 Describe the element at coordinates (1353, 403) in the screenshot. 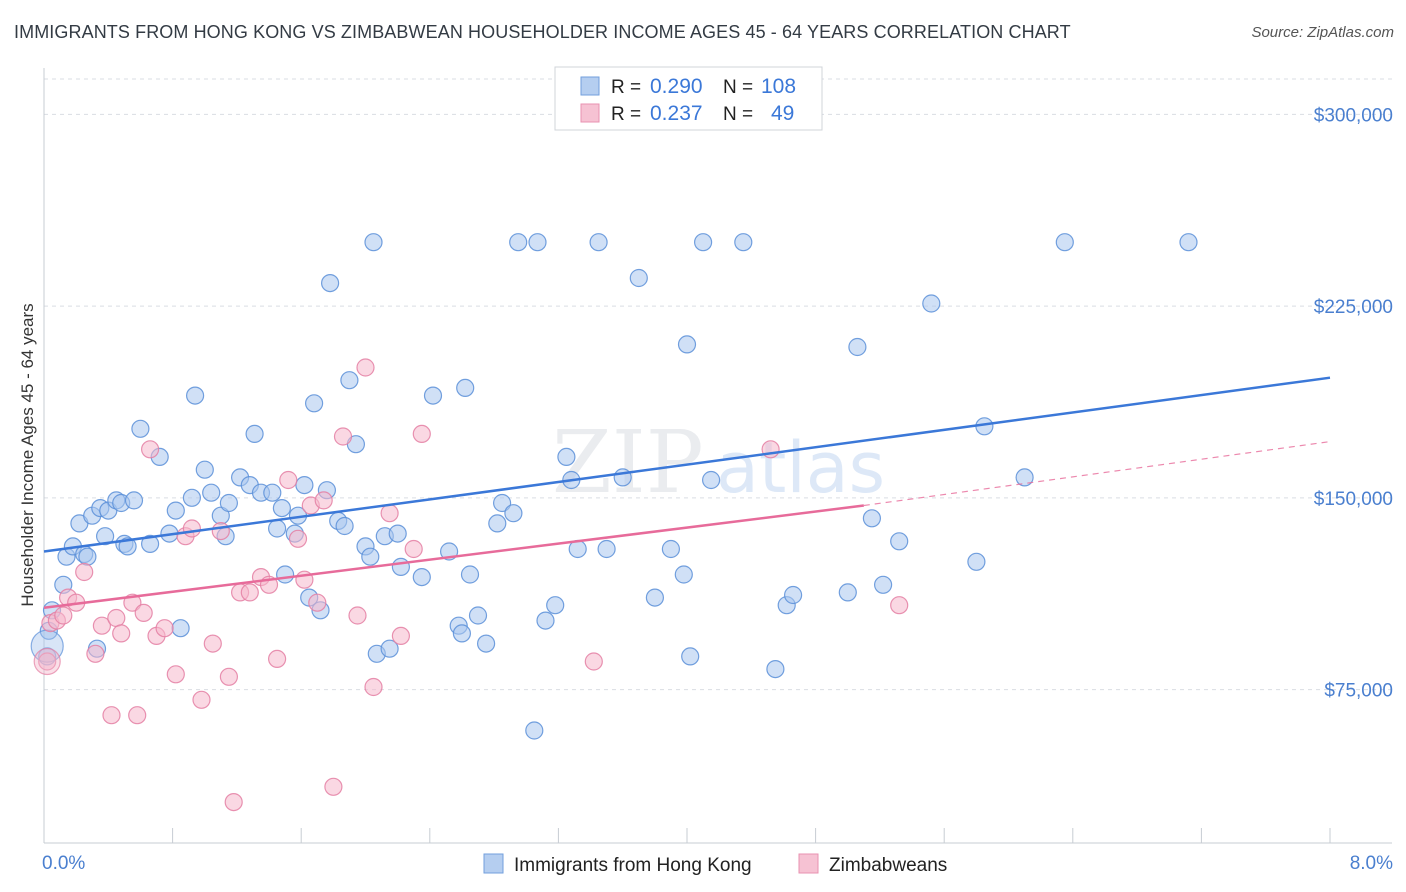

I see `y-tick-labels: $75,000 $150,000 $225,000 $300,000` at that location.